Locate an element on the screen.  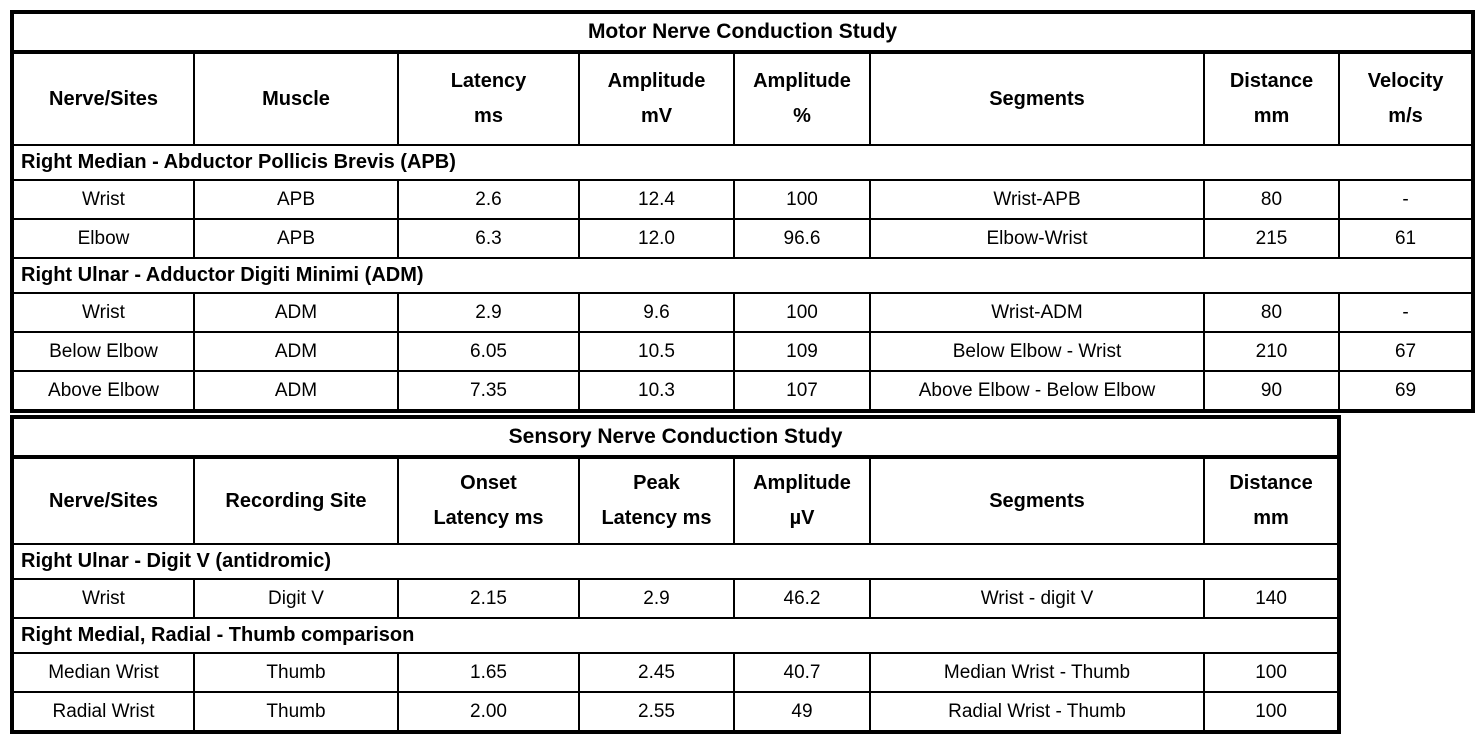
section-header-right-ulnar-digit-v: Right Ulnar - Digit V (antidromic) is located at coordinates (675, 561).